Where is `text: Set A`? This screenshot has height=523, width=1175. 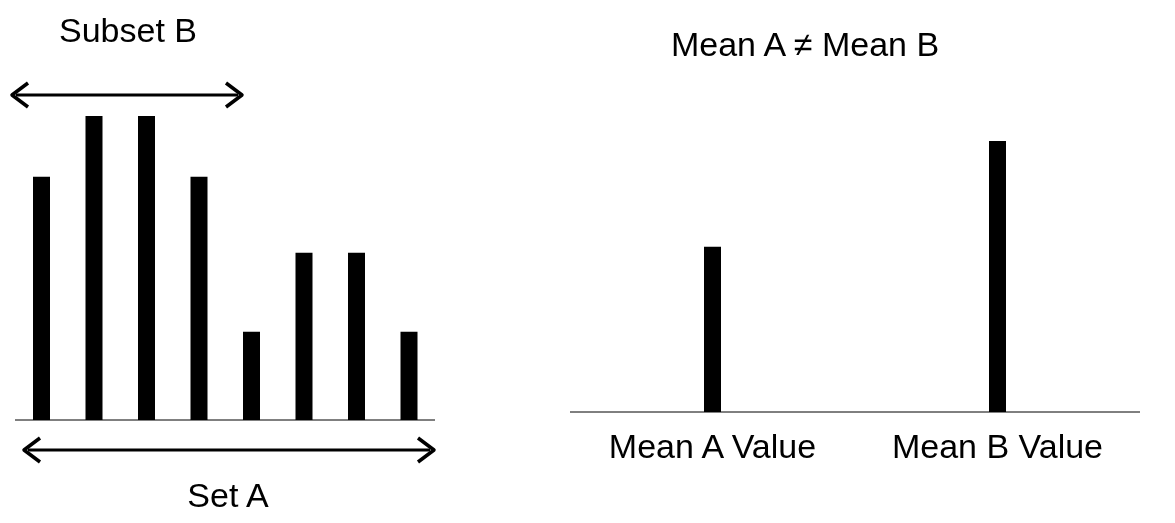 text: Set A is located at coordinates (228, 495).